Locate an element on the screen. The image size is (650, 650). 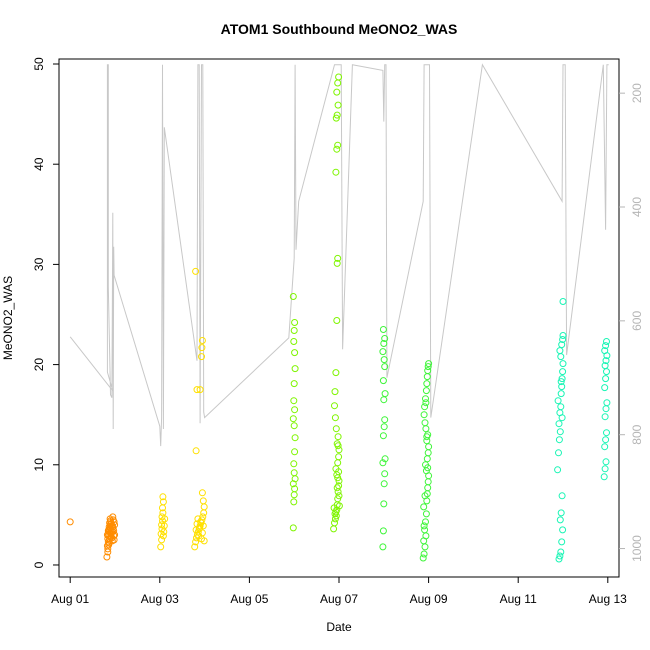
right-axis: 200 400 600 800 1000 is located at coordinates (631, 322).